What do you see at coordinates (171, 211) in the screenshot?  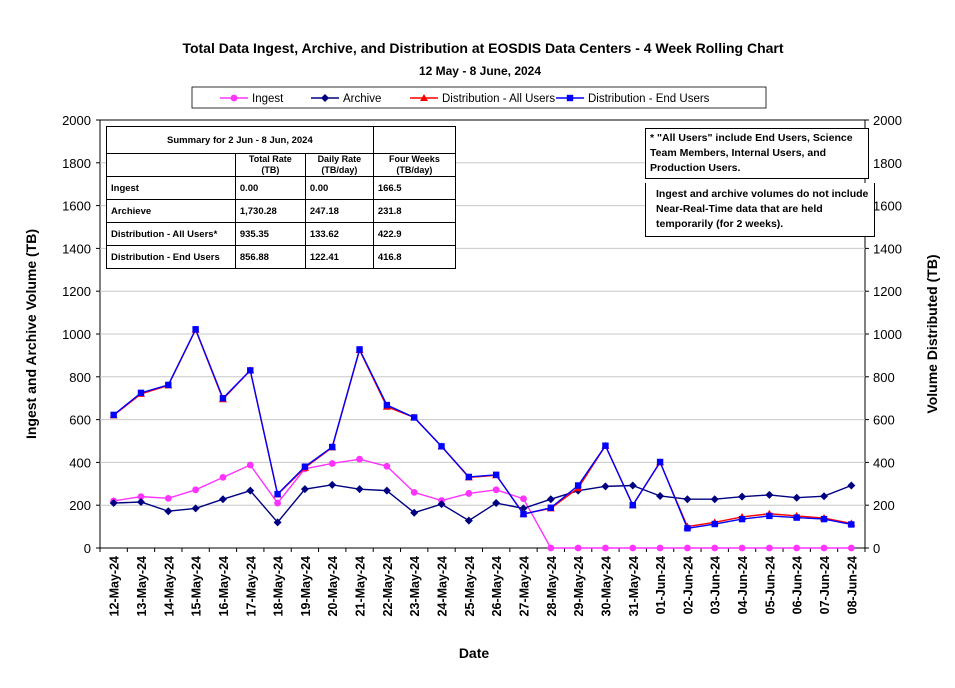 I see `summary-row-label: Archieve` at bounding box center [171, 211].